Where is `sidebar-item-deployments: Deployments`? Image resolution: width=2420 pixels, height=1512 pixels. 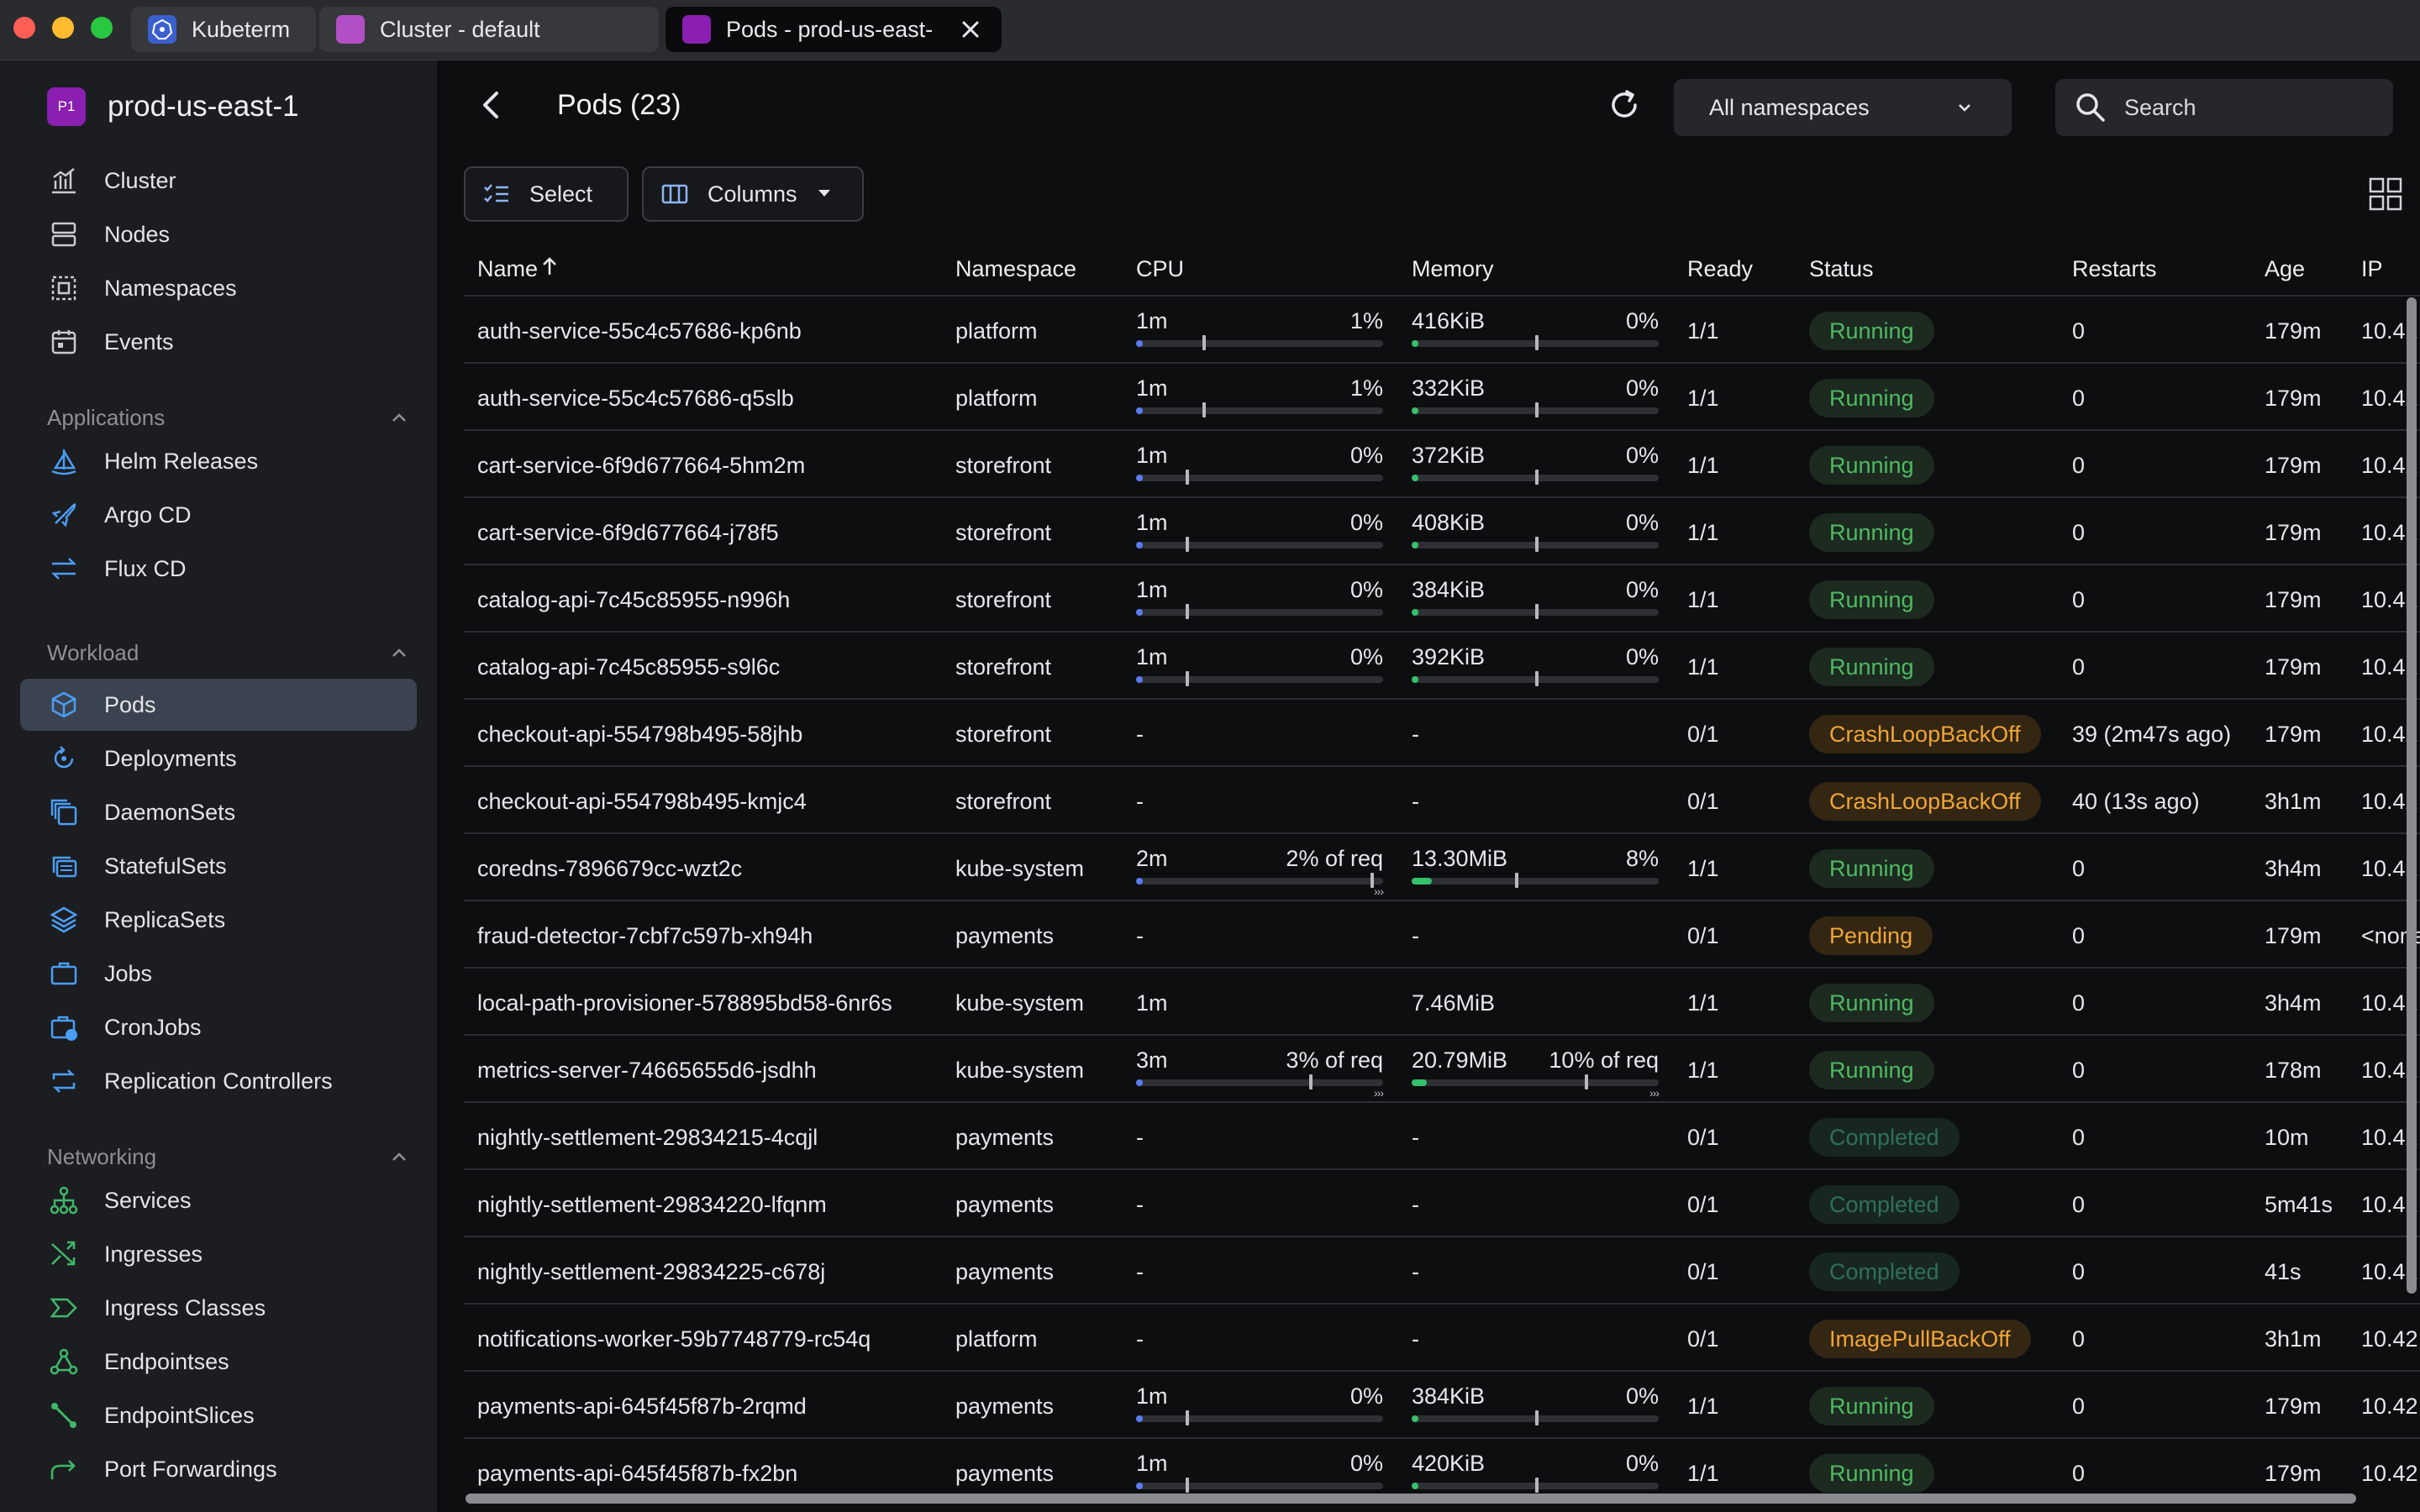
sidebar-item-deployments: Deployments is located at coordinates (218, 758).